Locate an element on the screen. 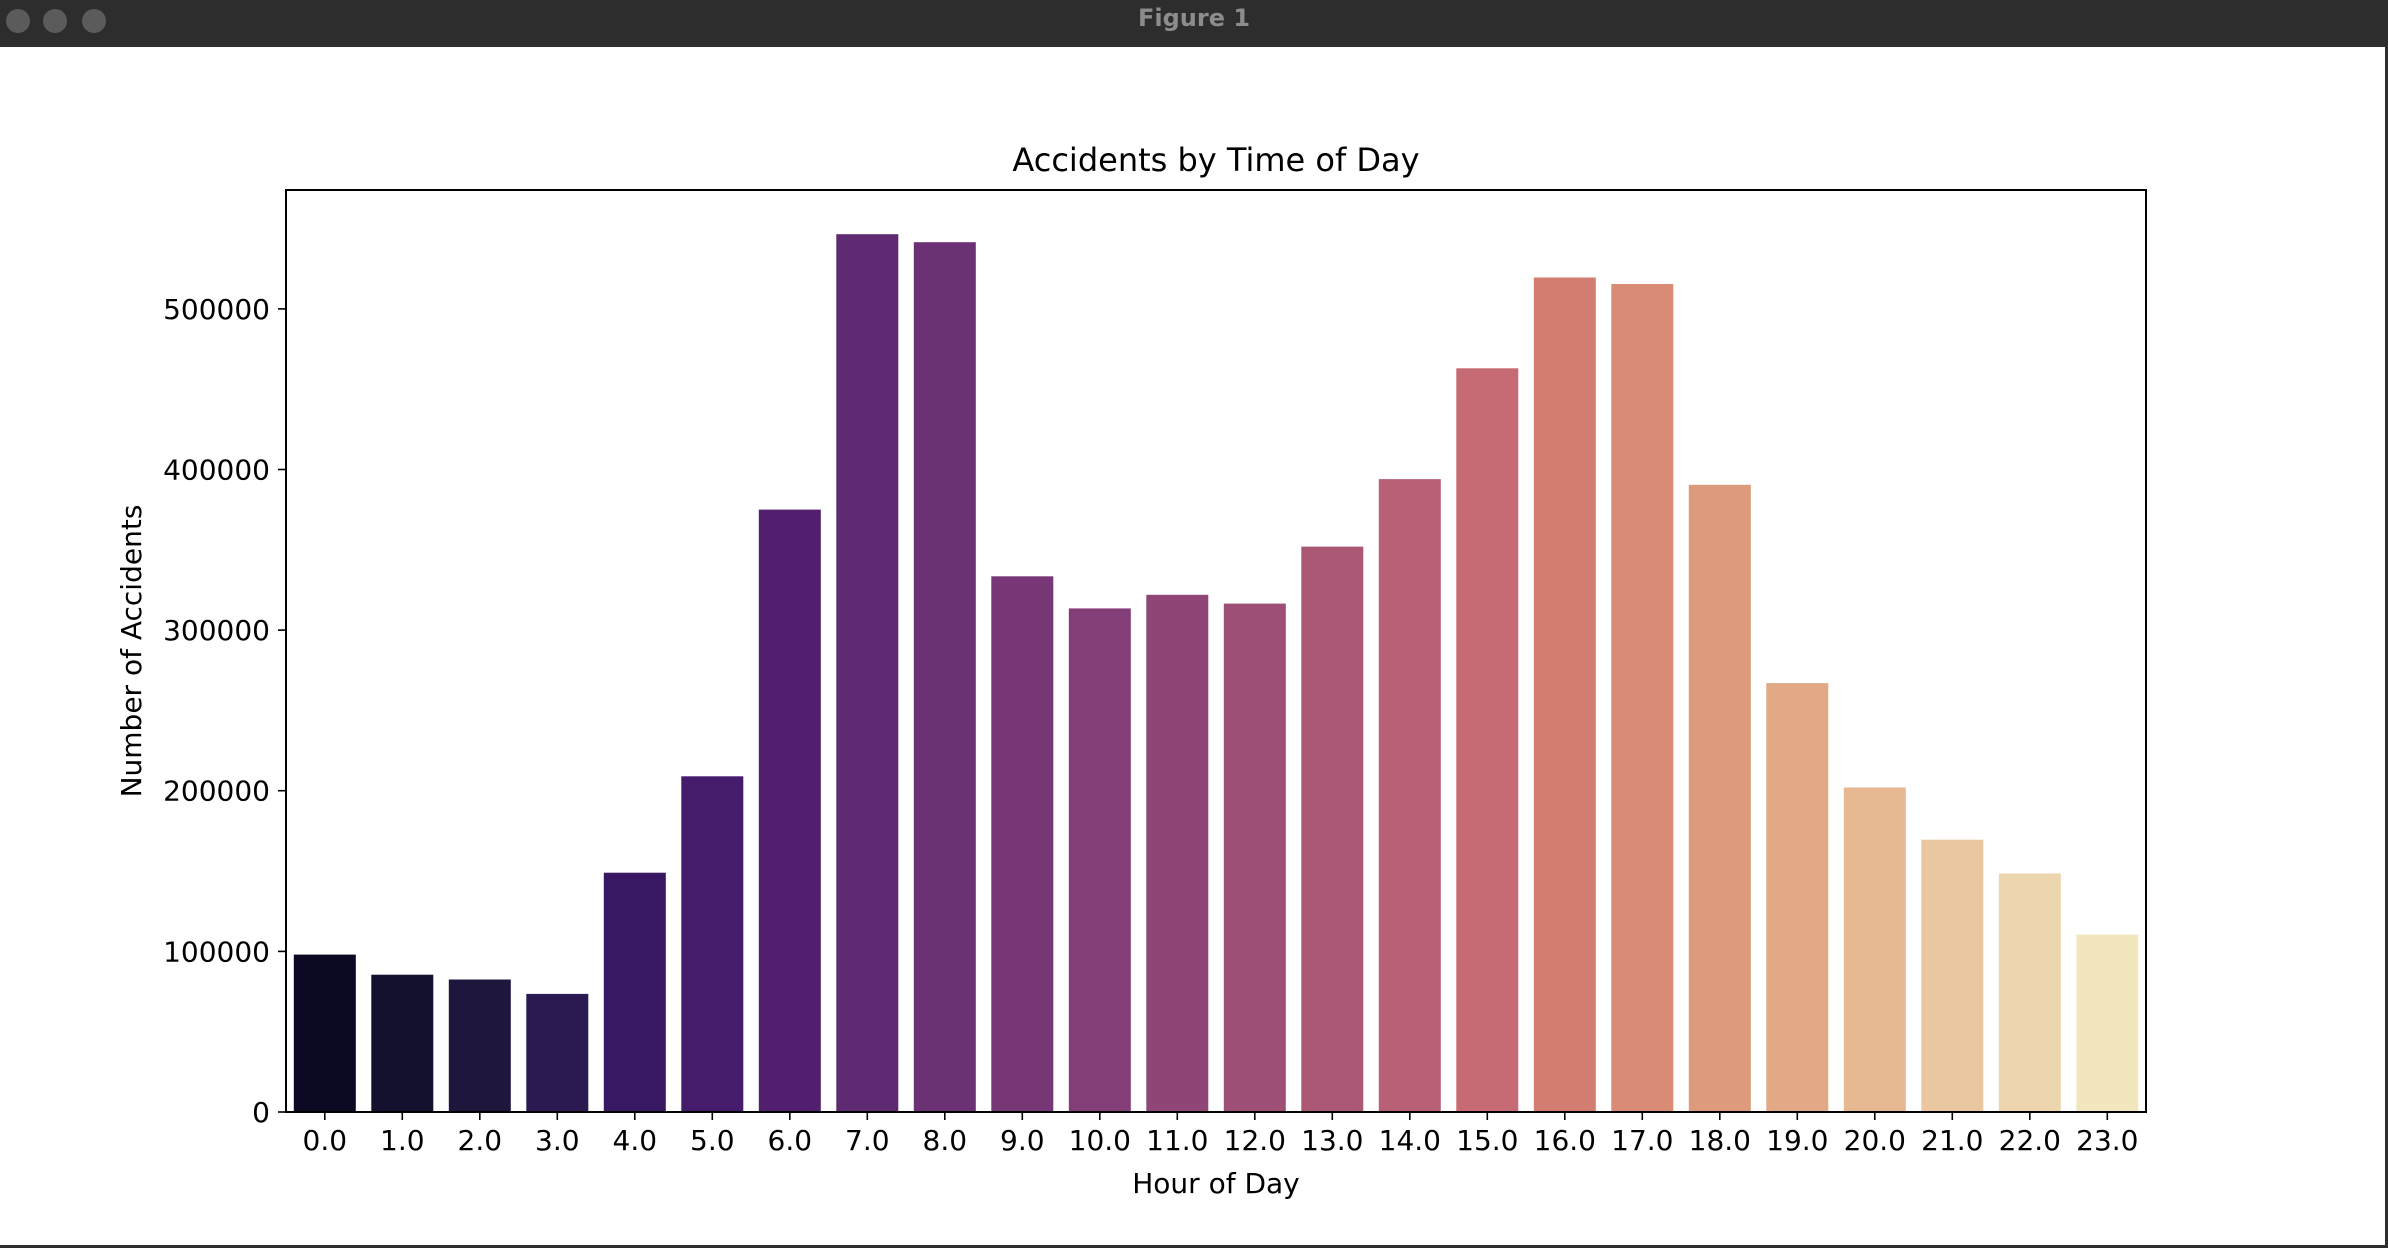 Image resolution: width=2388 pixels, height=1248 pixels. minimize-window-button is located at coordinates (55, 21).